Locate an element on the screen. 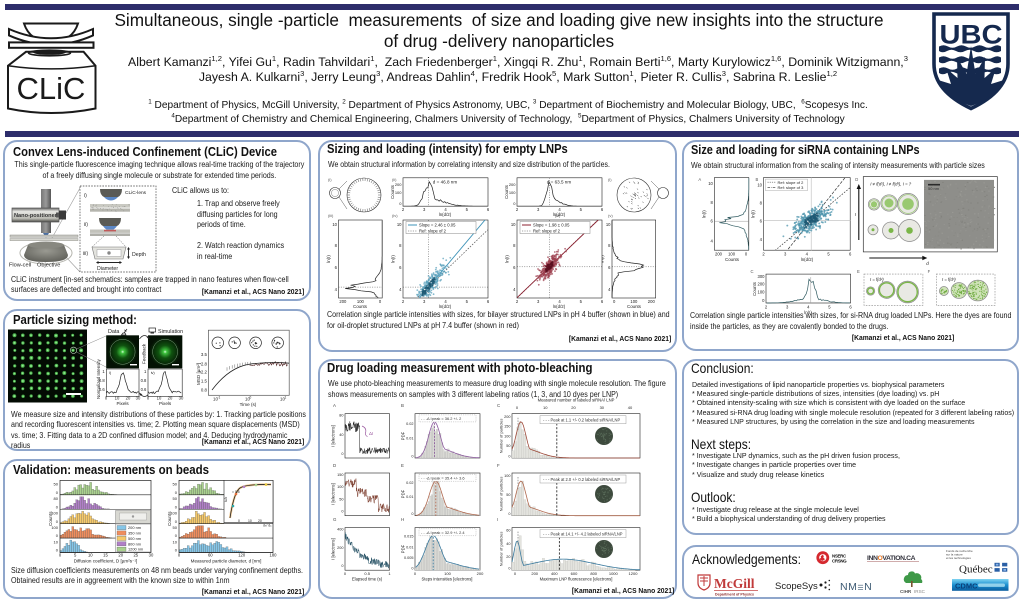  svg-text: iii) is located at coordinates (85, 254).